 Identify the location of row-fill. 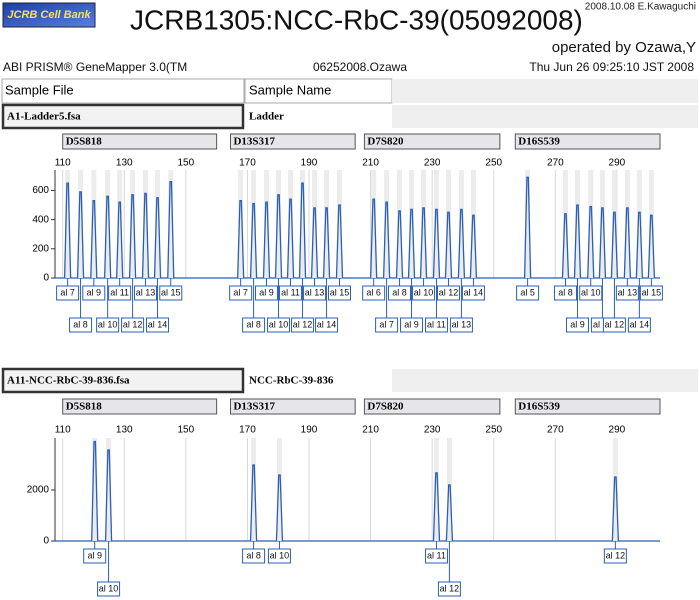
(545, 380).